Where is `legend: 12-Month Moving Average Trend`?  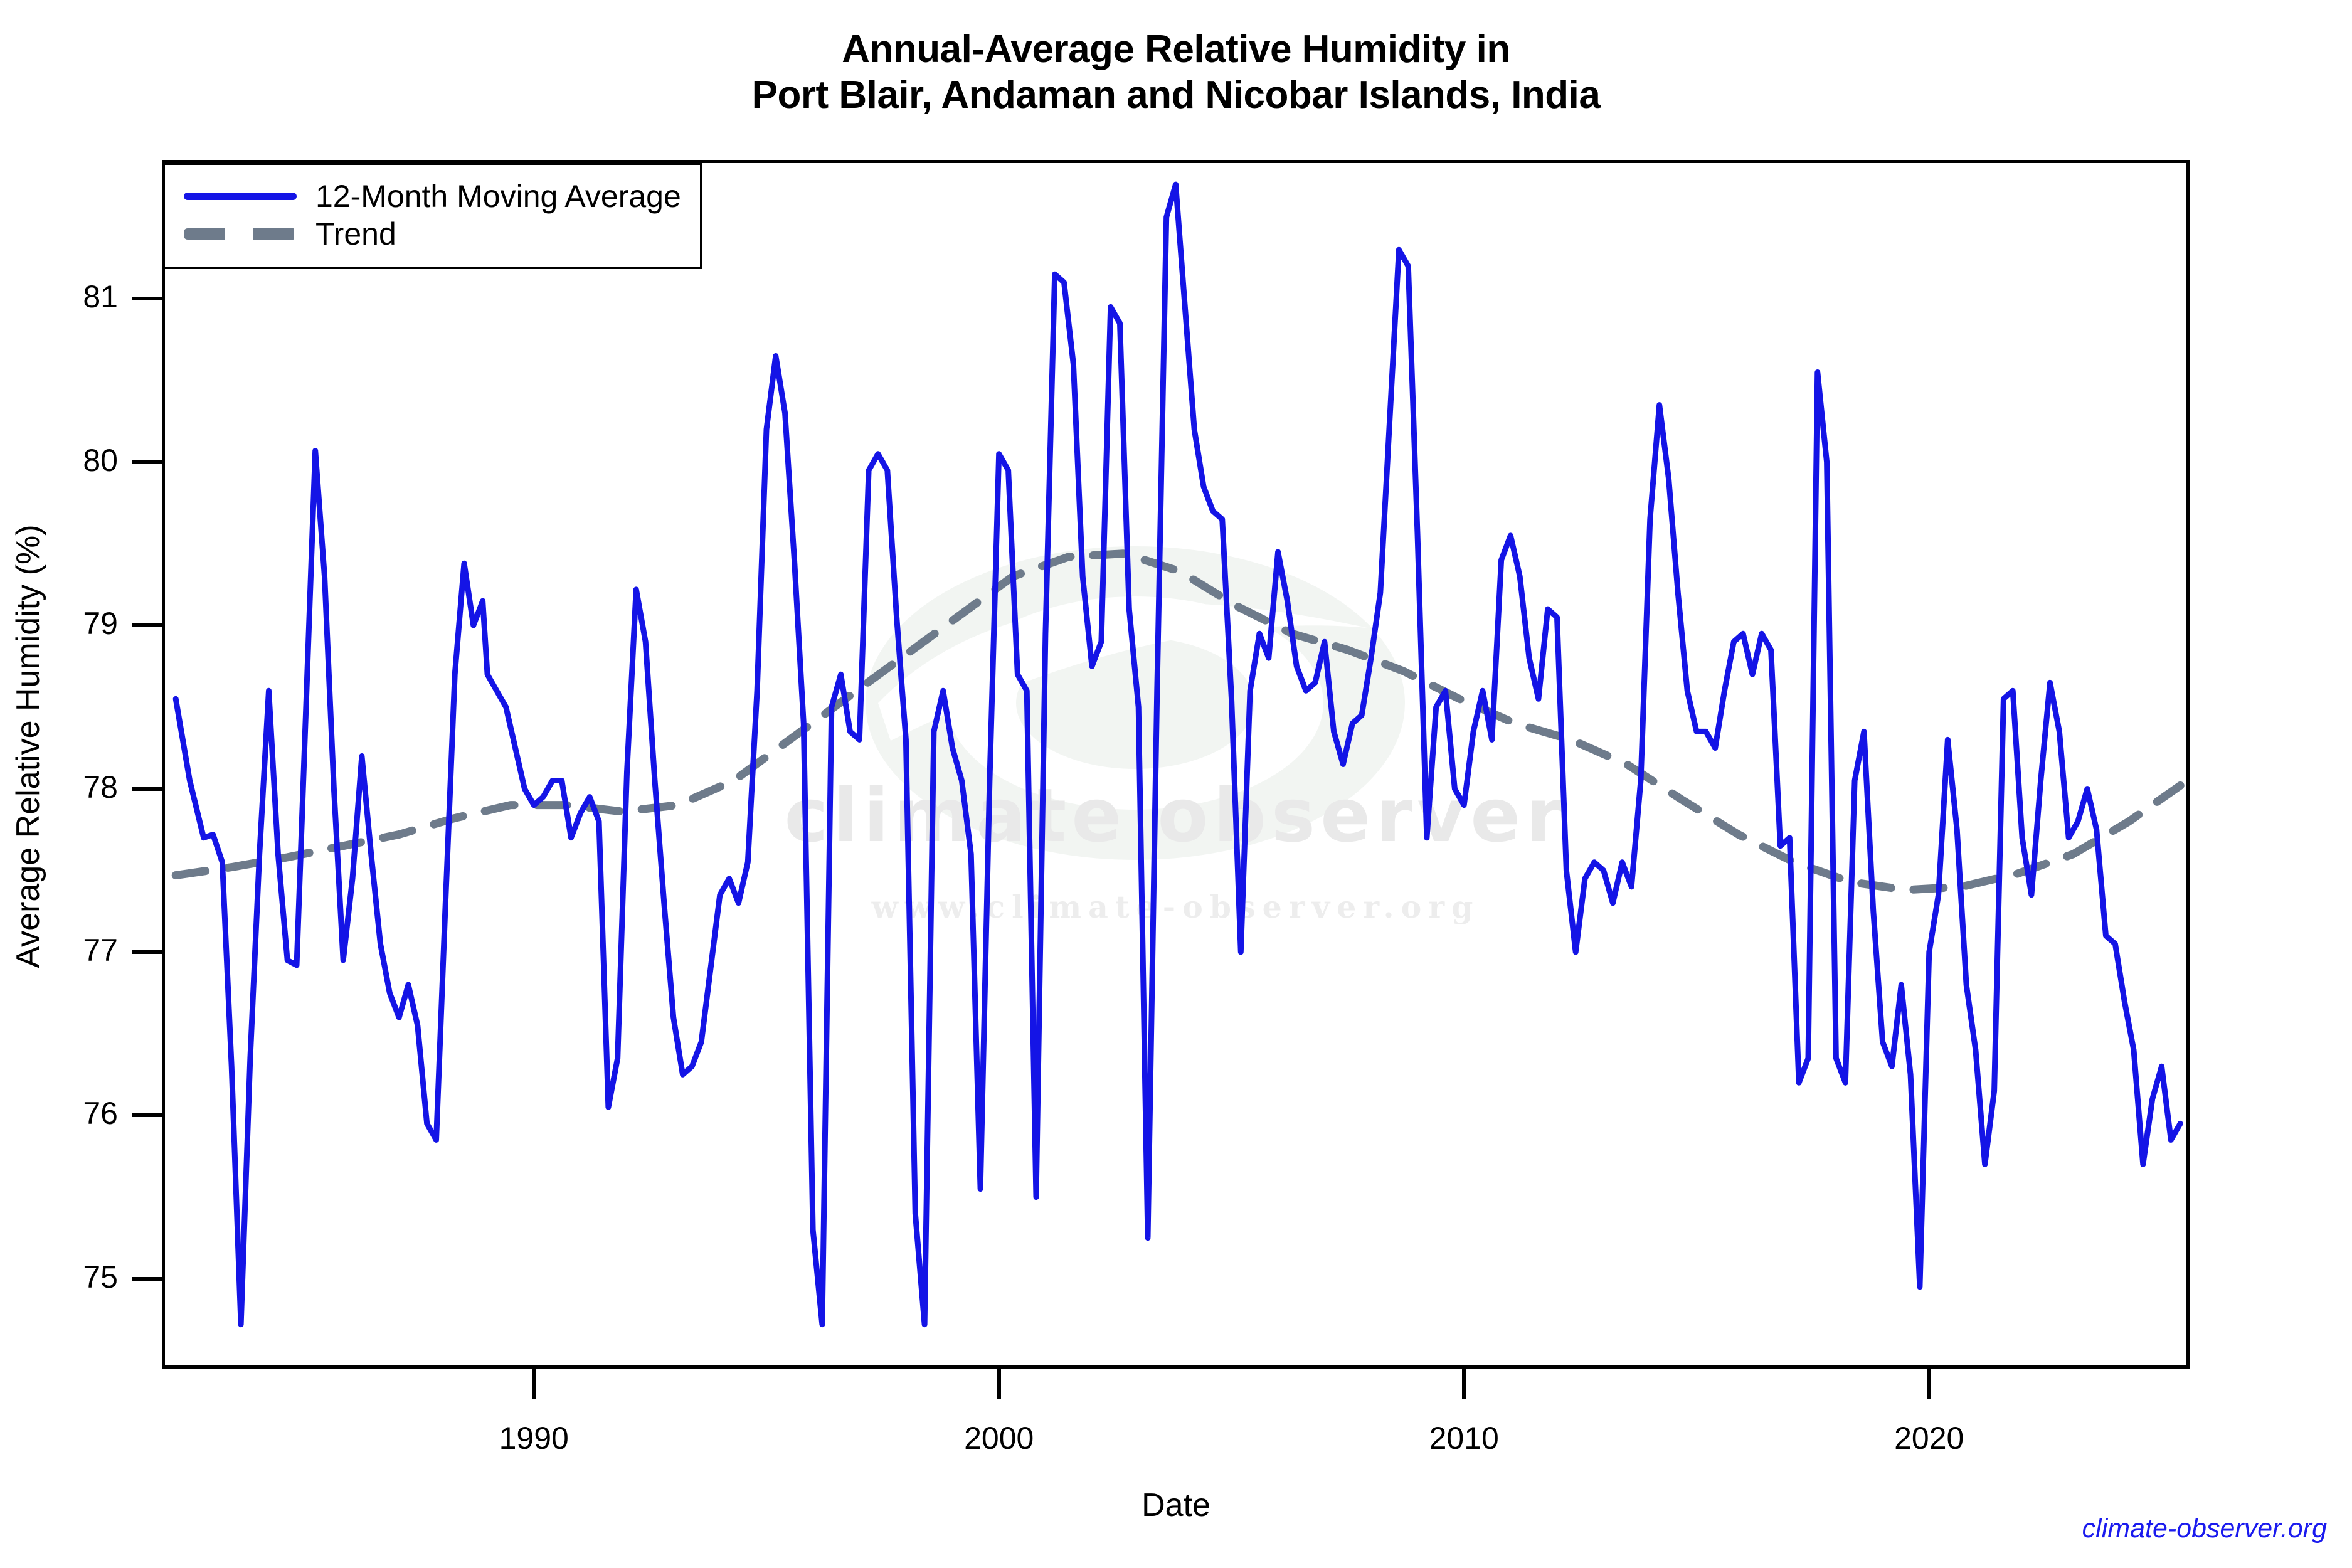
legend: 12-Month Moving Average Trend is located at coordinates (432, 215).